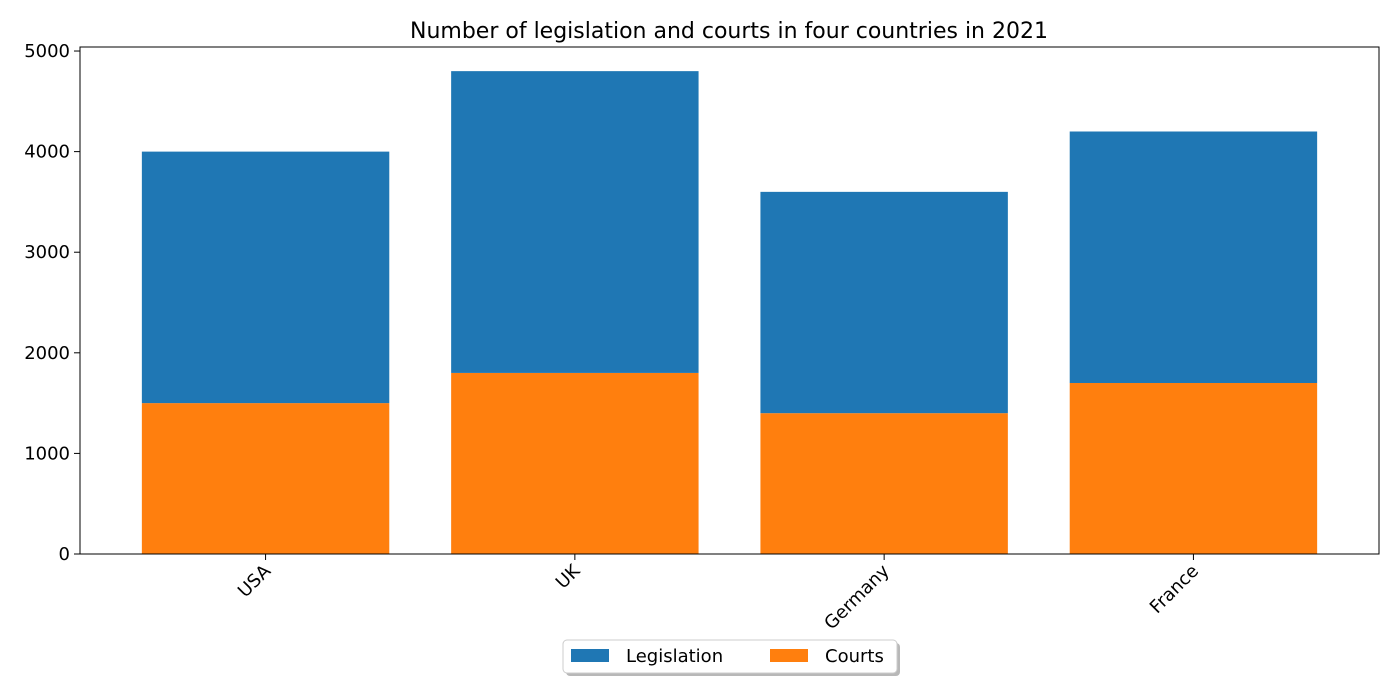  I want to click on x-tick-label: UK, so click(568, 576).